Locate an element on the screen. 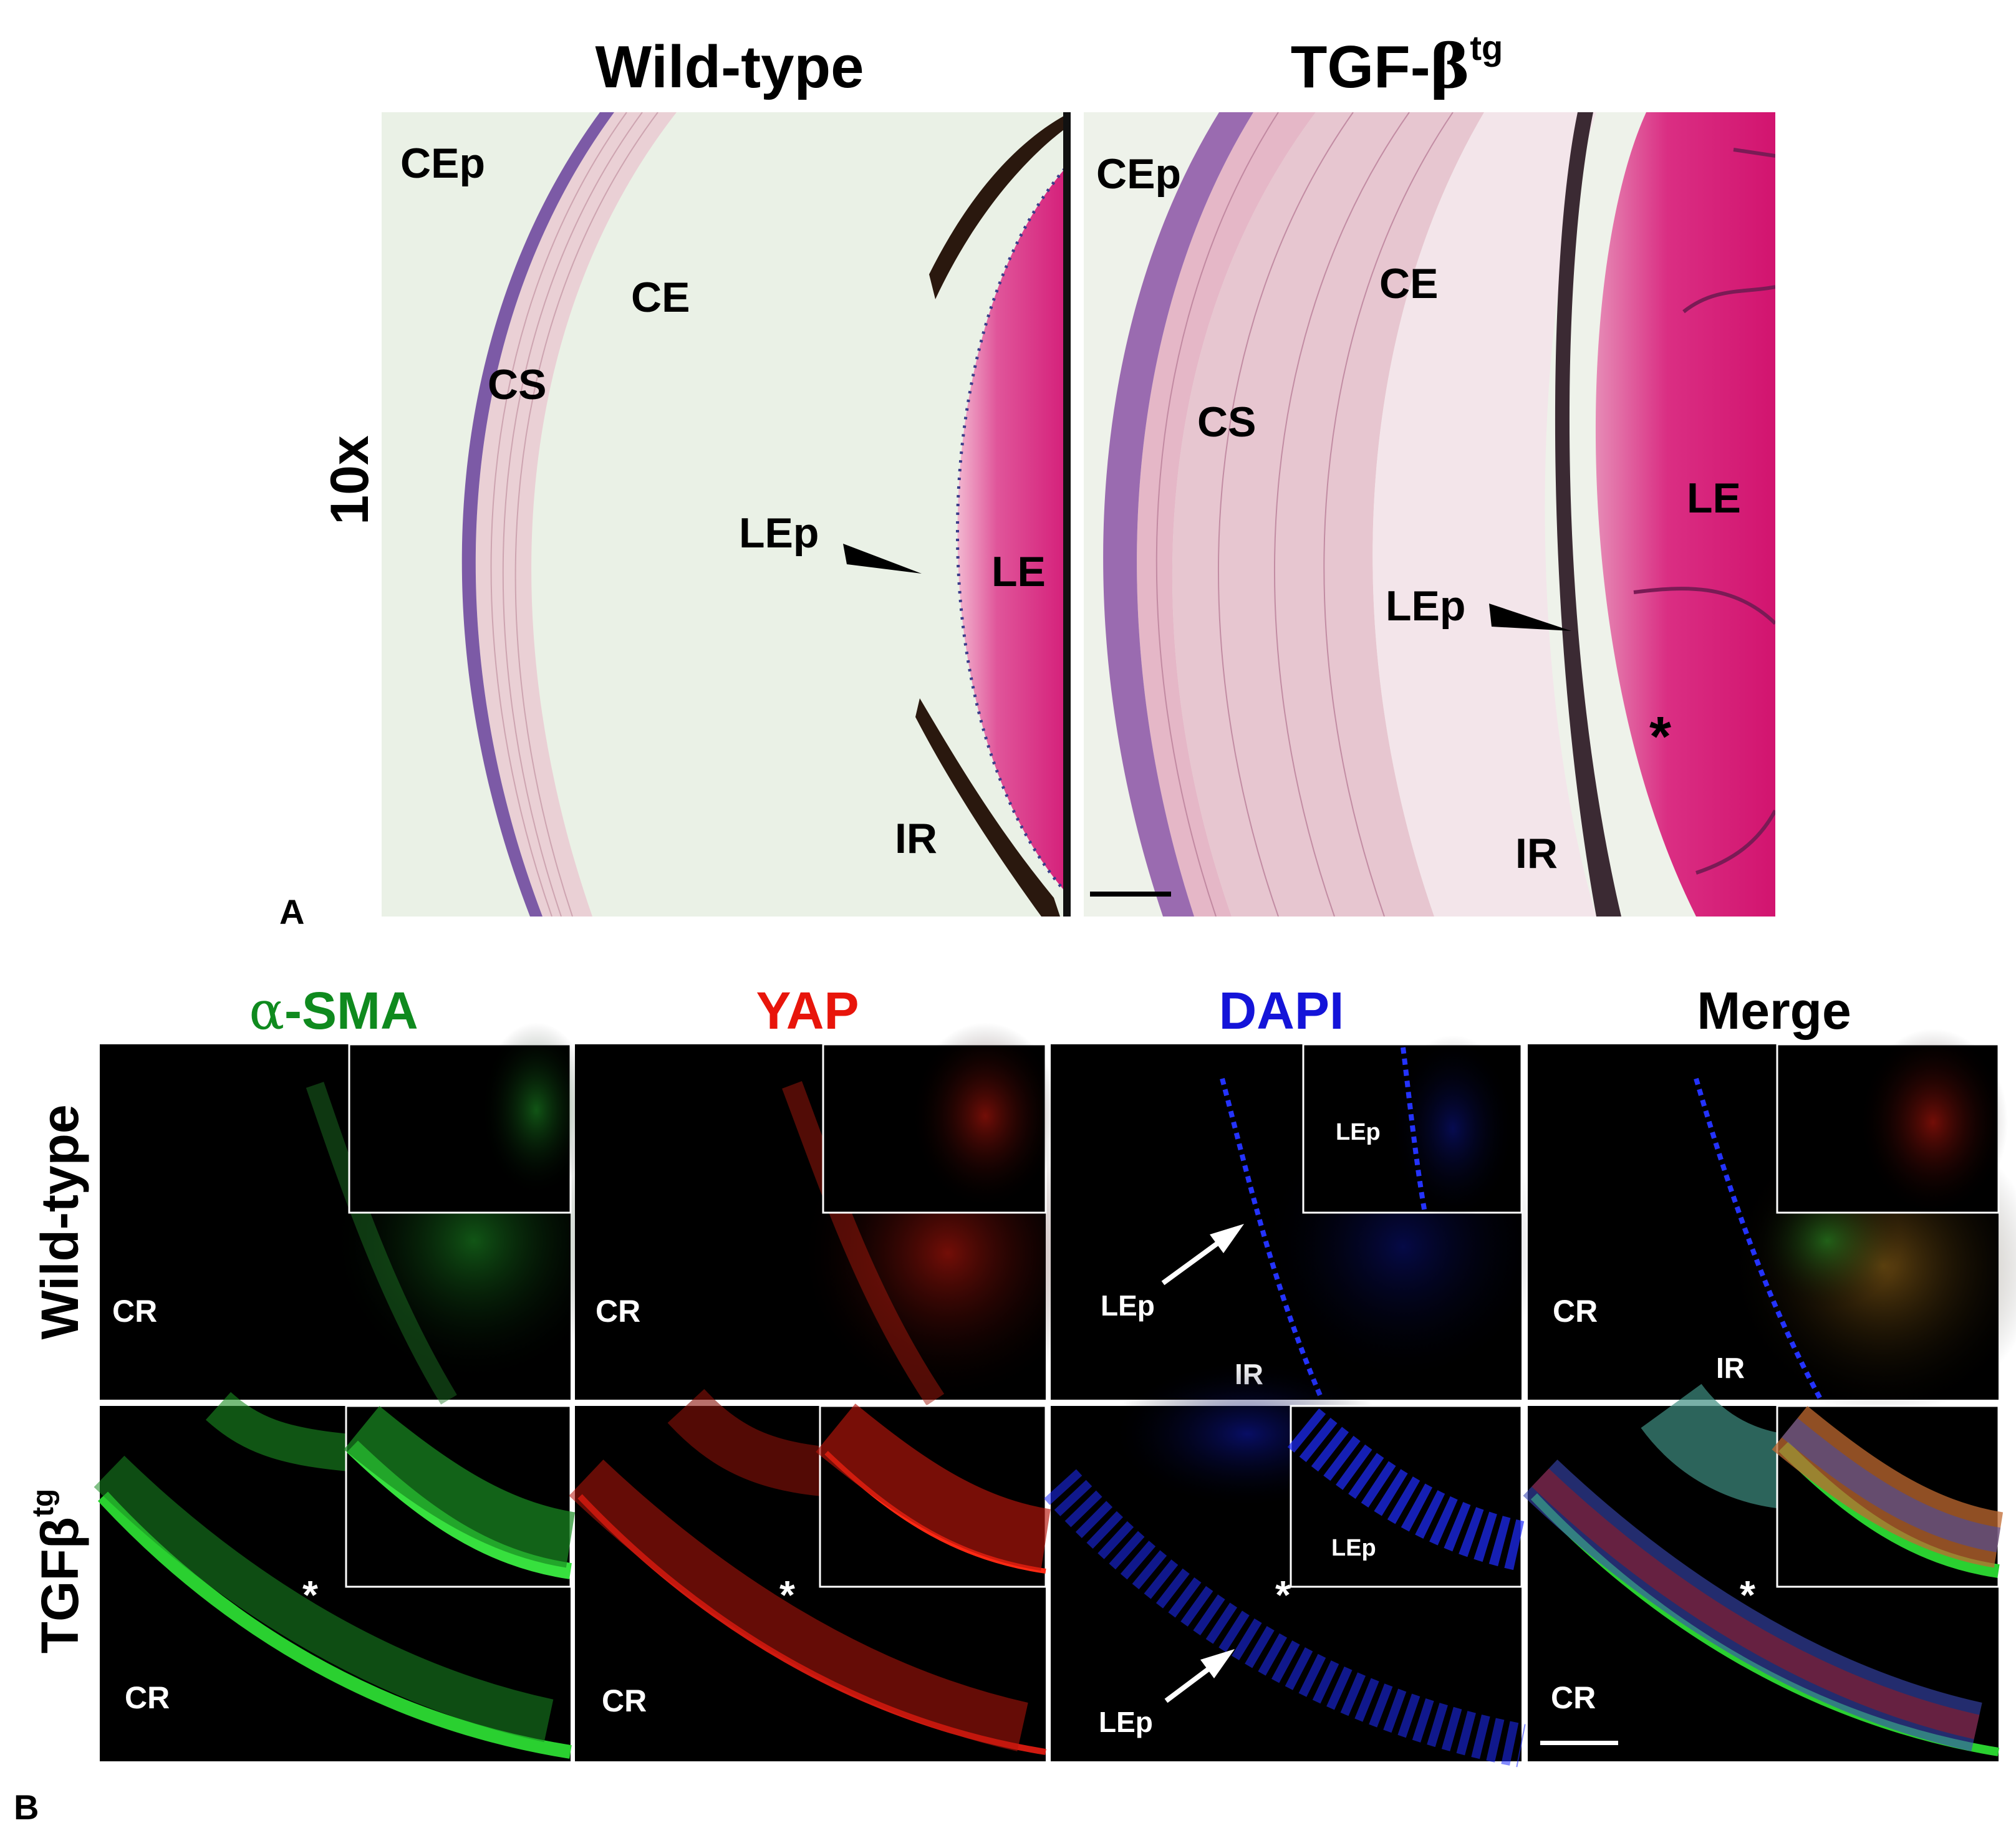  scale-bar is located at coordinates (1579, 1743).